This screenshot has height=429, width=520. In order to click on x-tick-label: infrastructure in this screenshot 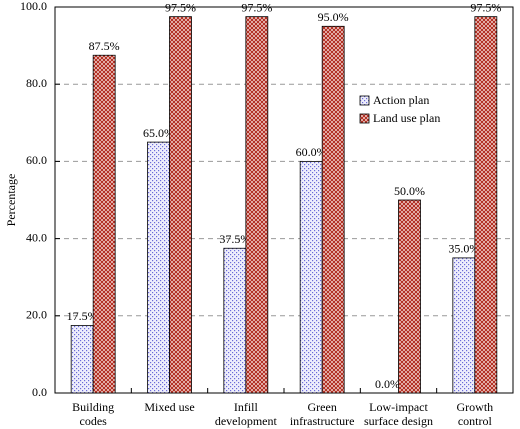, I will do `click(322, 421)`.